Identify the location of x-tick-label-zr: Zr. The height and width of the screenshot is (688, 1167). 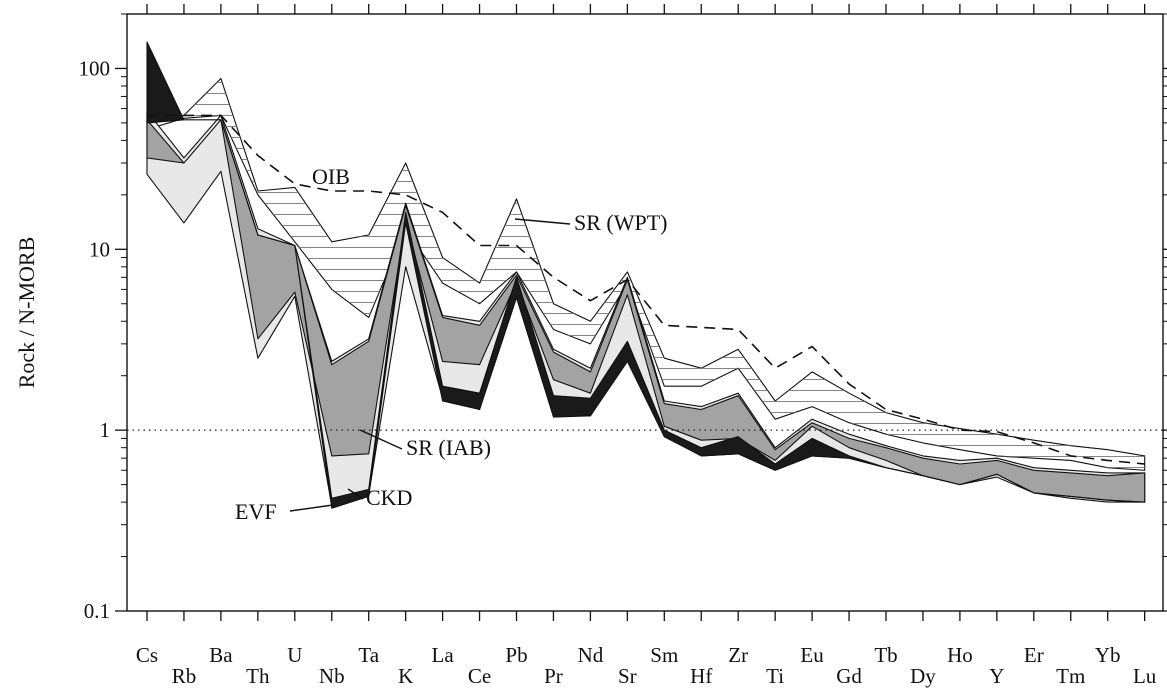
(738, 655).